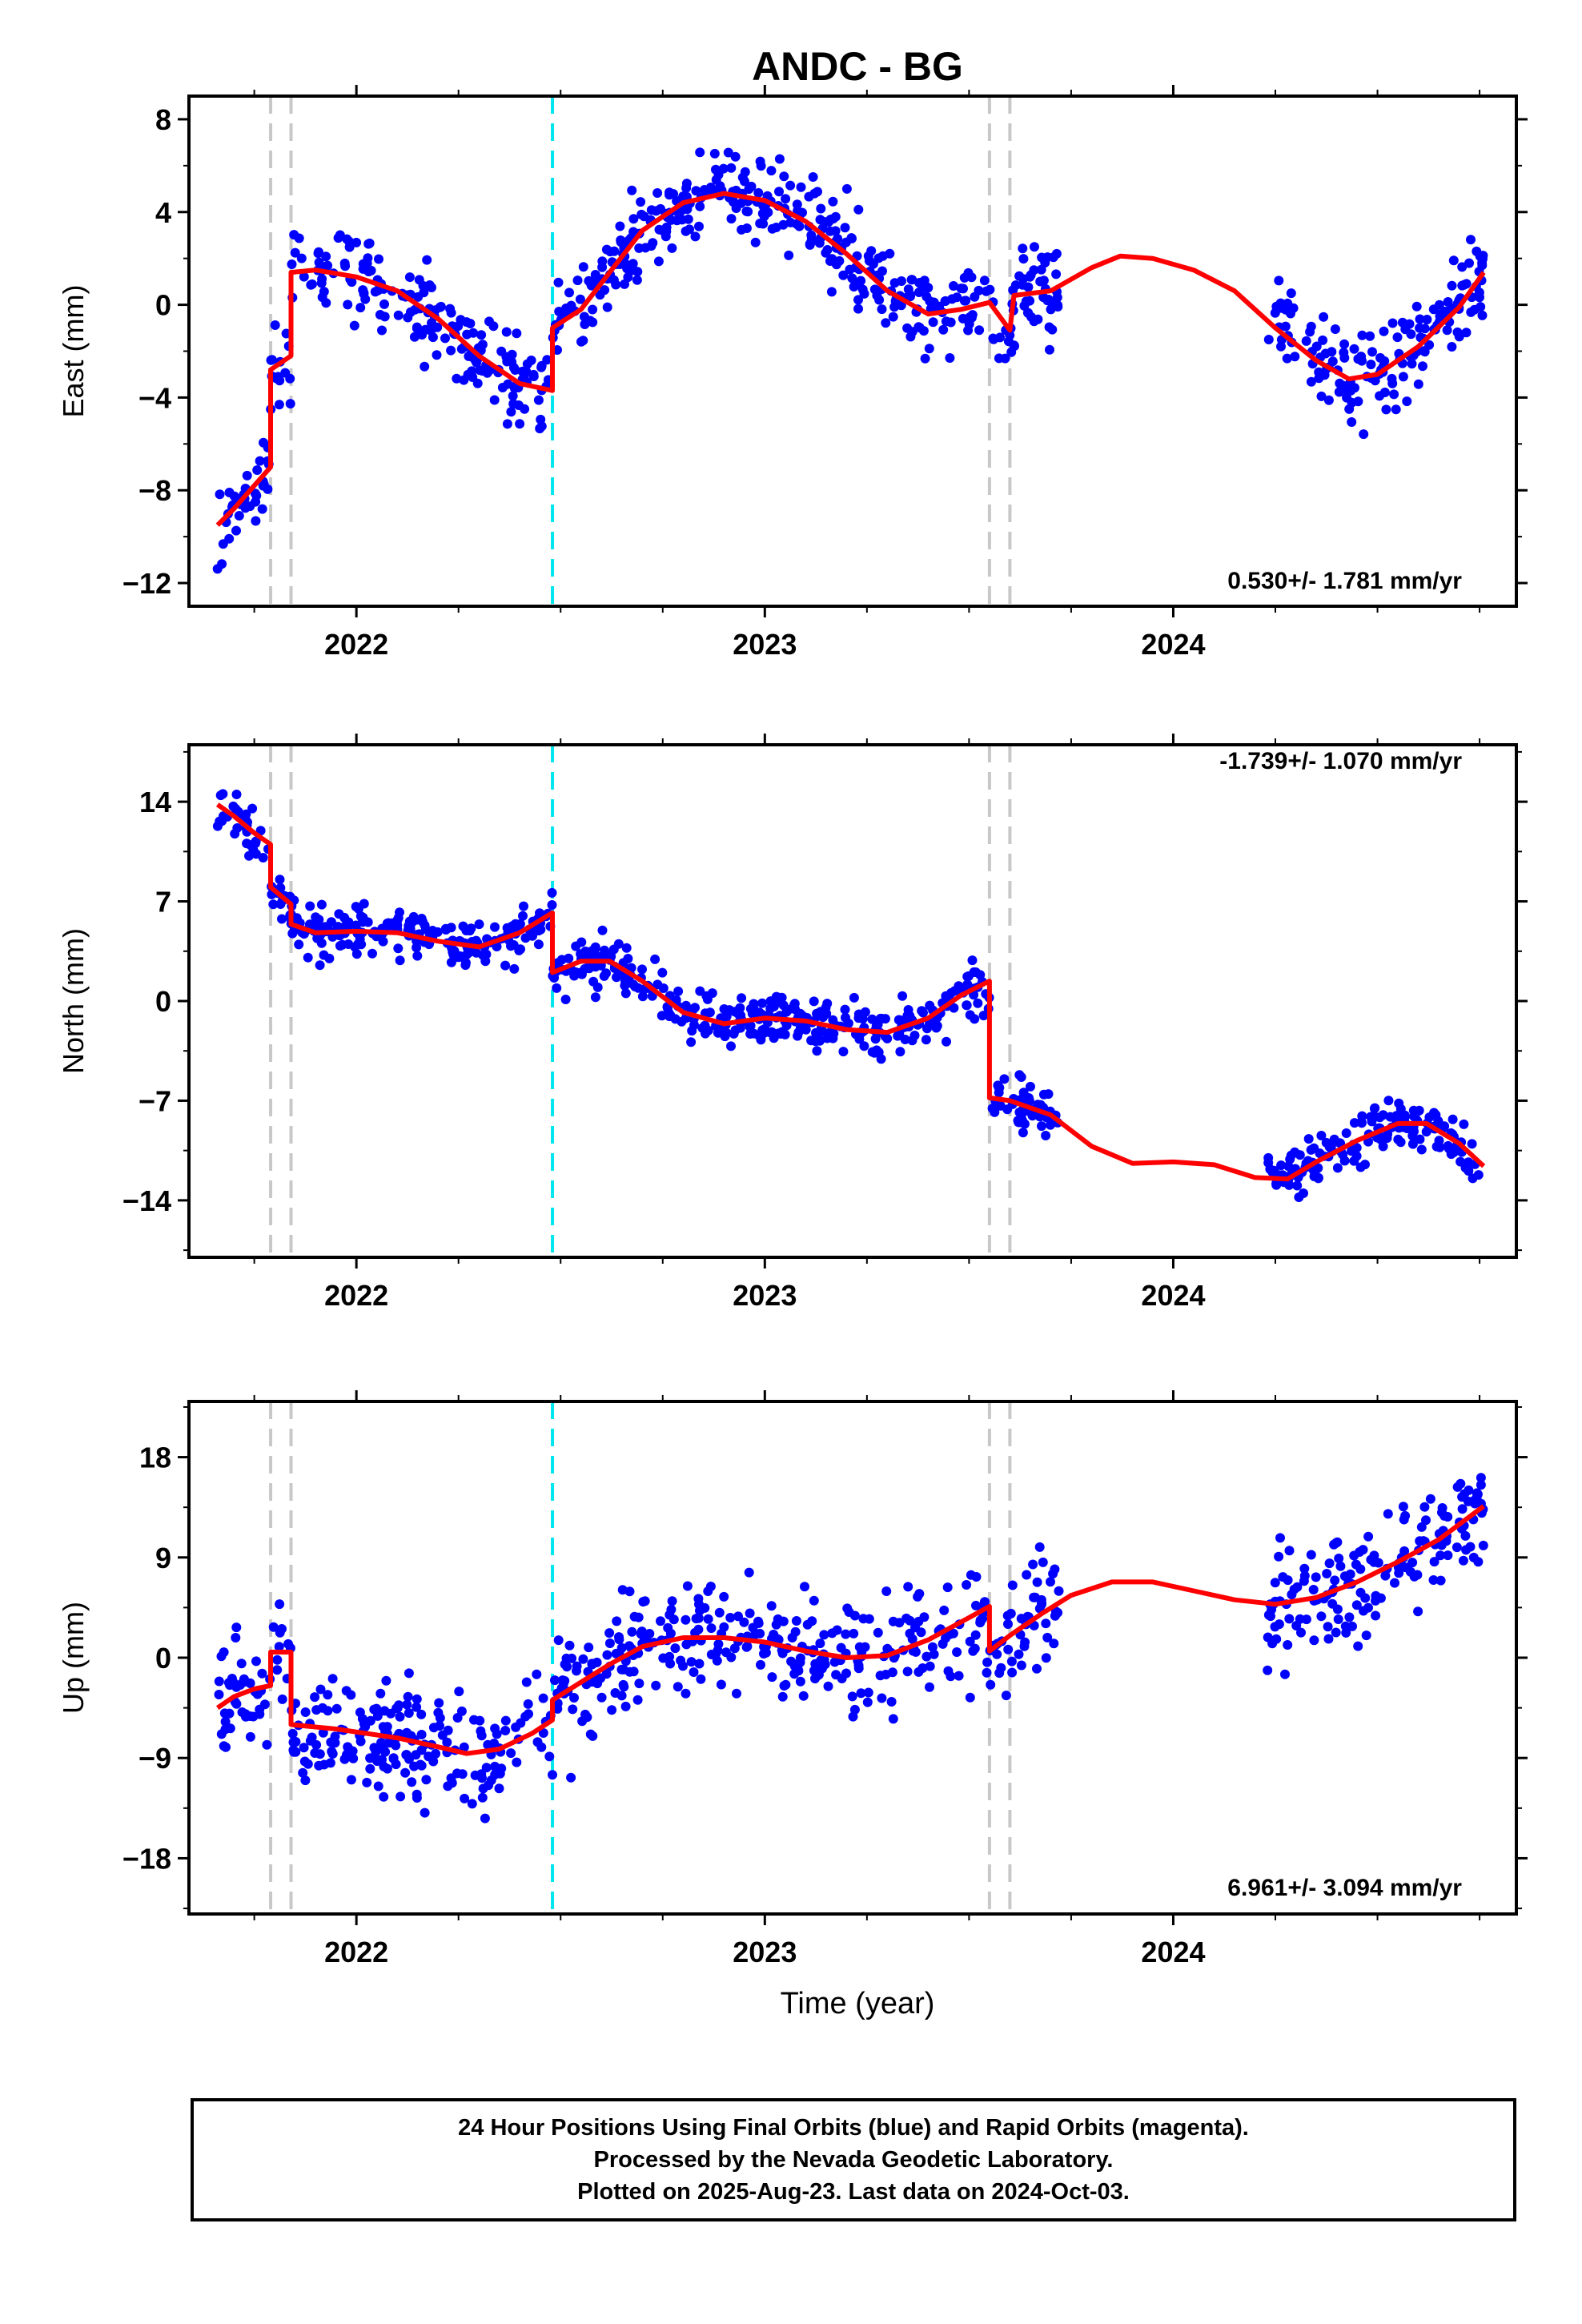 This screenshot has height=2324, width=1582. What do you see at coordinates (765, 644) in the screenshot?
I see `x-tick-label: 2023` at bounding box center [765, 644].